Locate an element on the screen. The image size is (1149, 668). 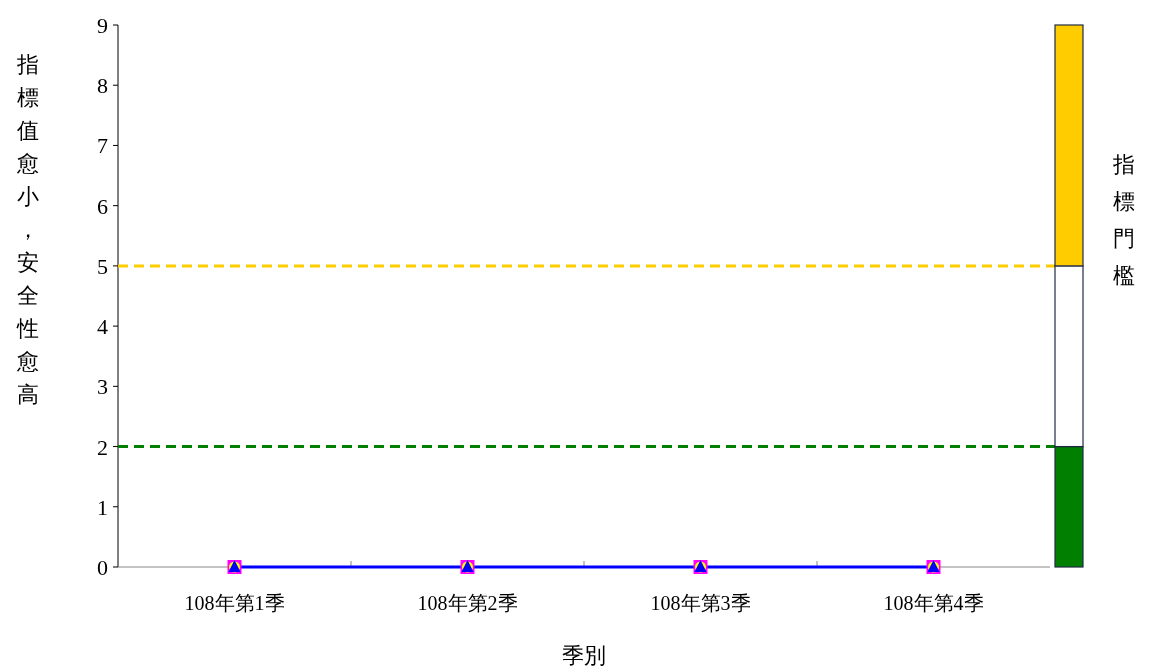
x-tick-label: 108年第3季 is located at coordinates (700, 603).